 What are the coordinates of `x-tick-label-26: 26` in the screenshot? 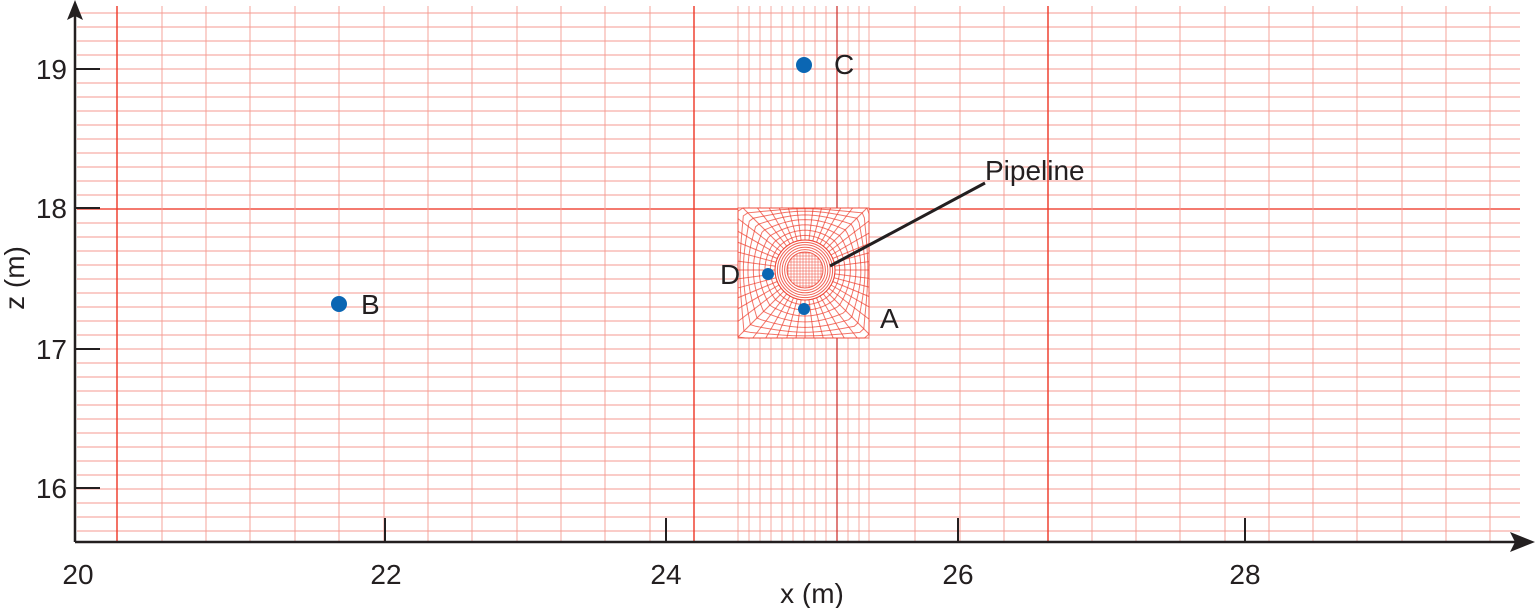 It's located at (957, 574).